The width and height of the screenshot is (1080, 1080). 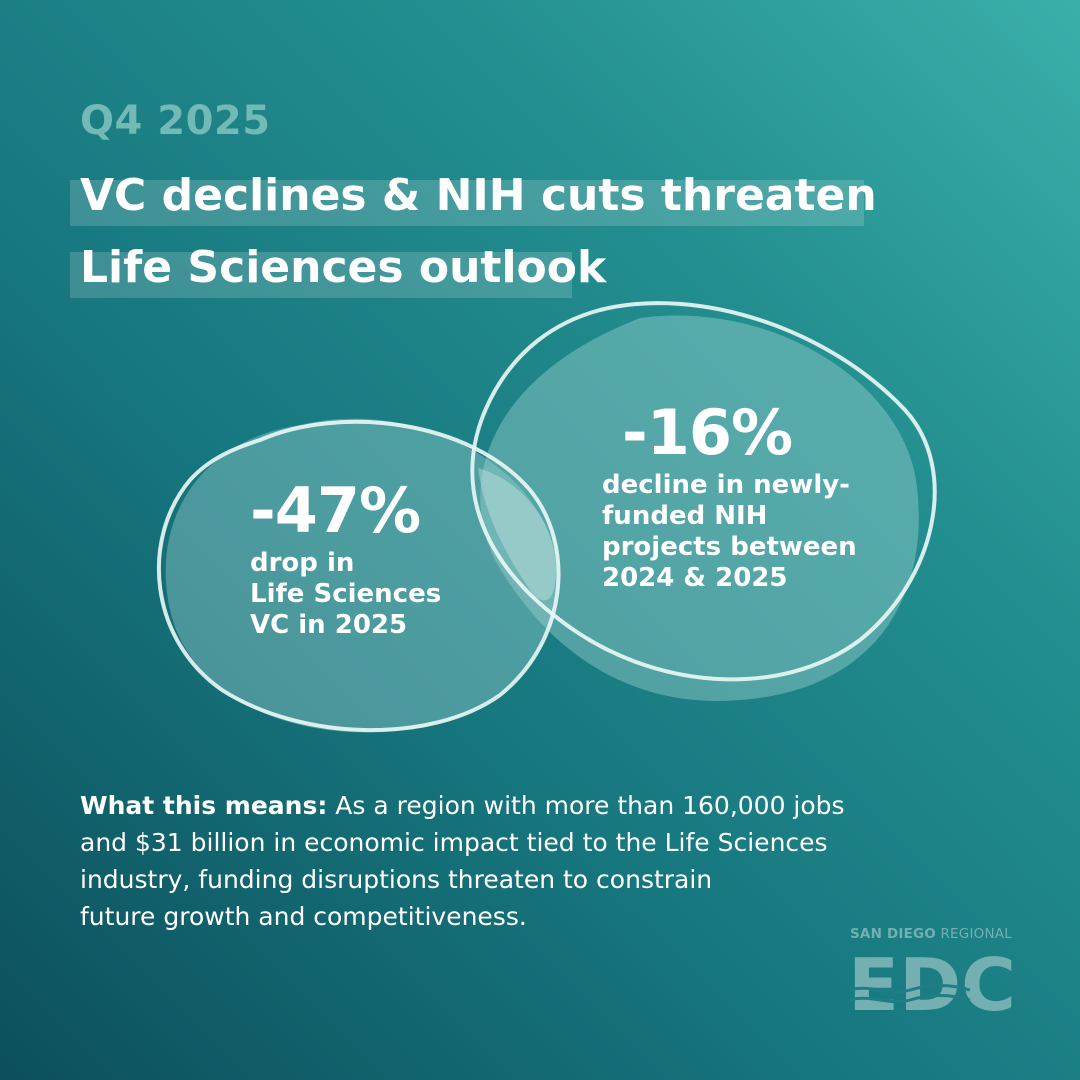 I want to click on logo-top-bold: SAN DIEGO, so click(x=893, y=934).